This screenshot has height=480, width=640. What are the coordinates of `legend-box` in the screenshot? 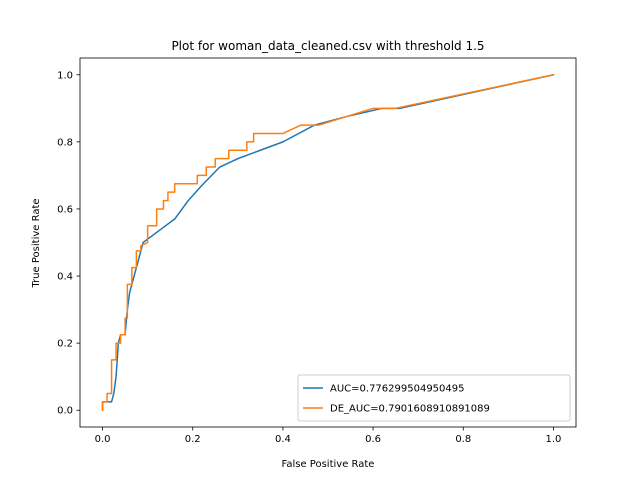 It's located at (434, 398).